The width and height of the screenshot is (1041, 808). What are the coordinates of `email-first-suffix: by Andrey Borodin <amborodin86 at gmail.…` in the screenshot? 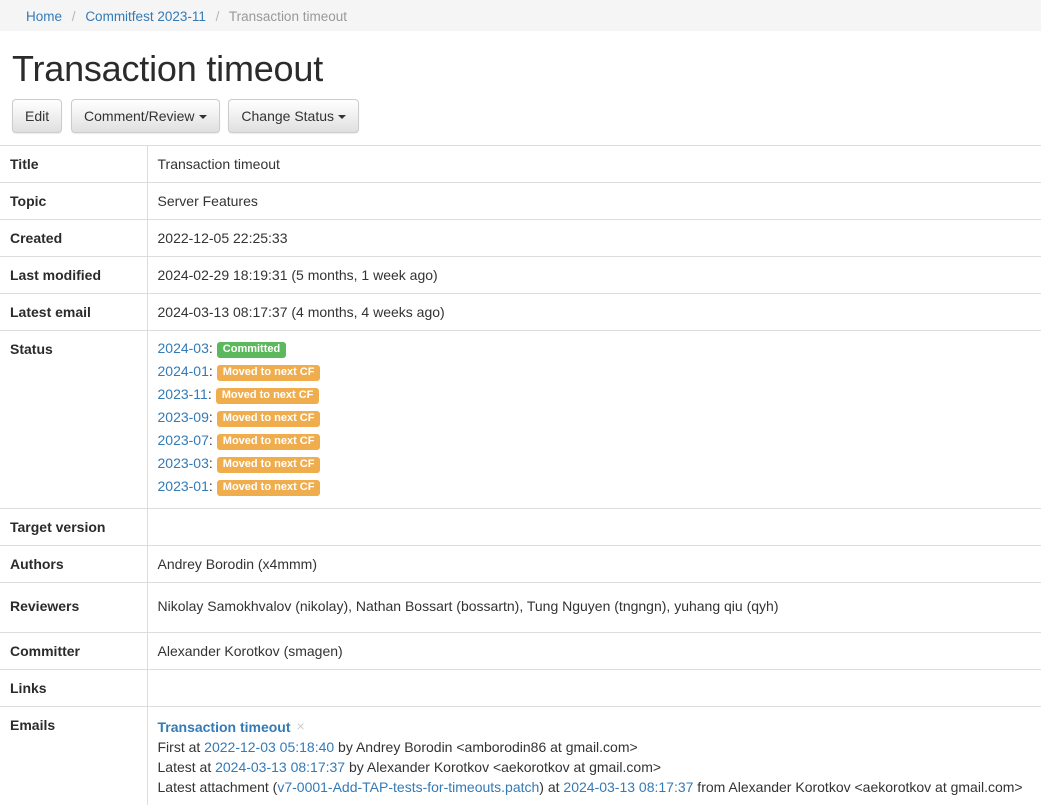 It's located at (486, 746).